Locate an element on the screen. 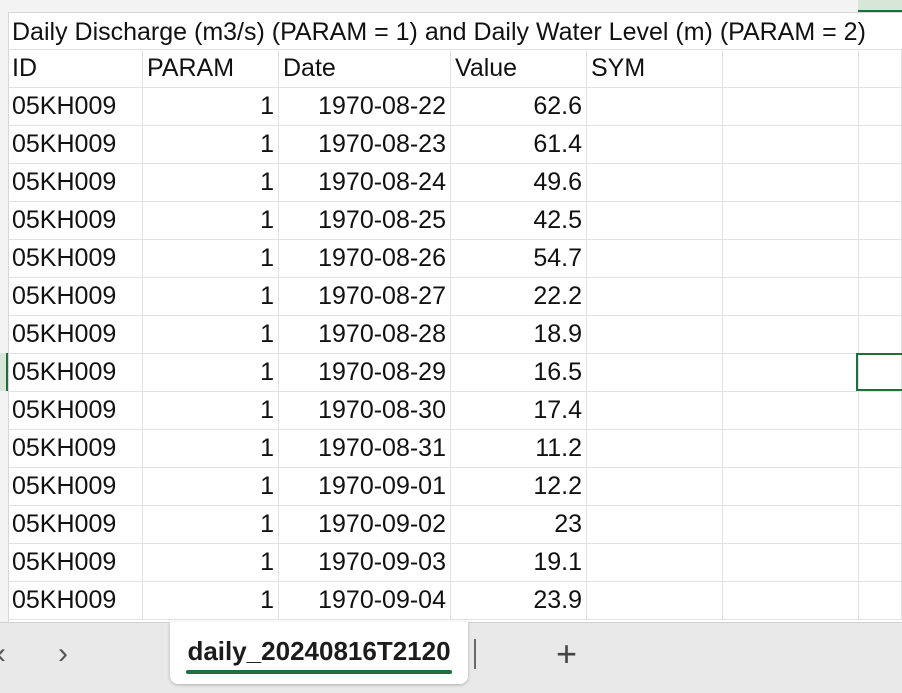 The image size is (902, 693). cell-date: 1970-08-30 is located at coordinates (365, 411).